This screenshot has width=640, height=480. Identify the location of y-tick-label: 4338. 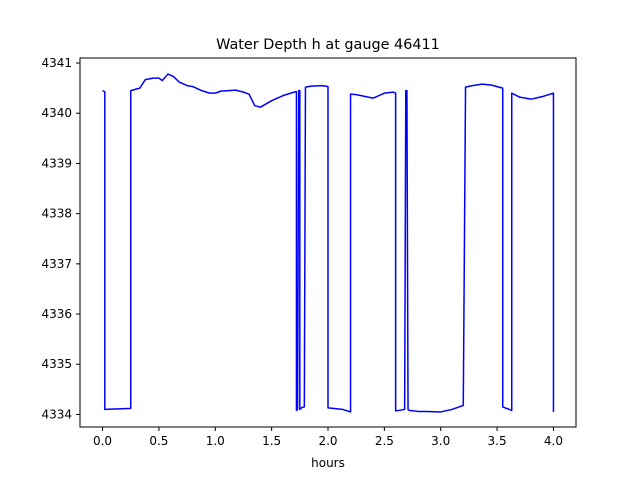
(56, 214).